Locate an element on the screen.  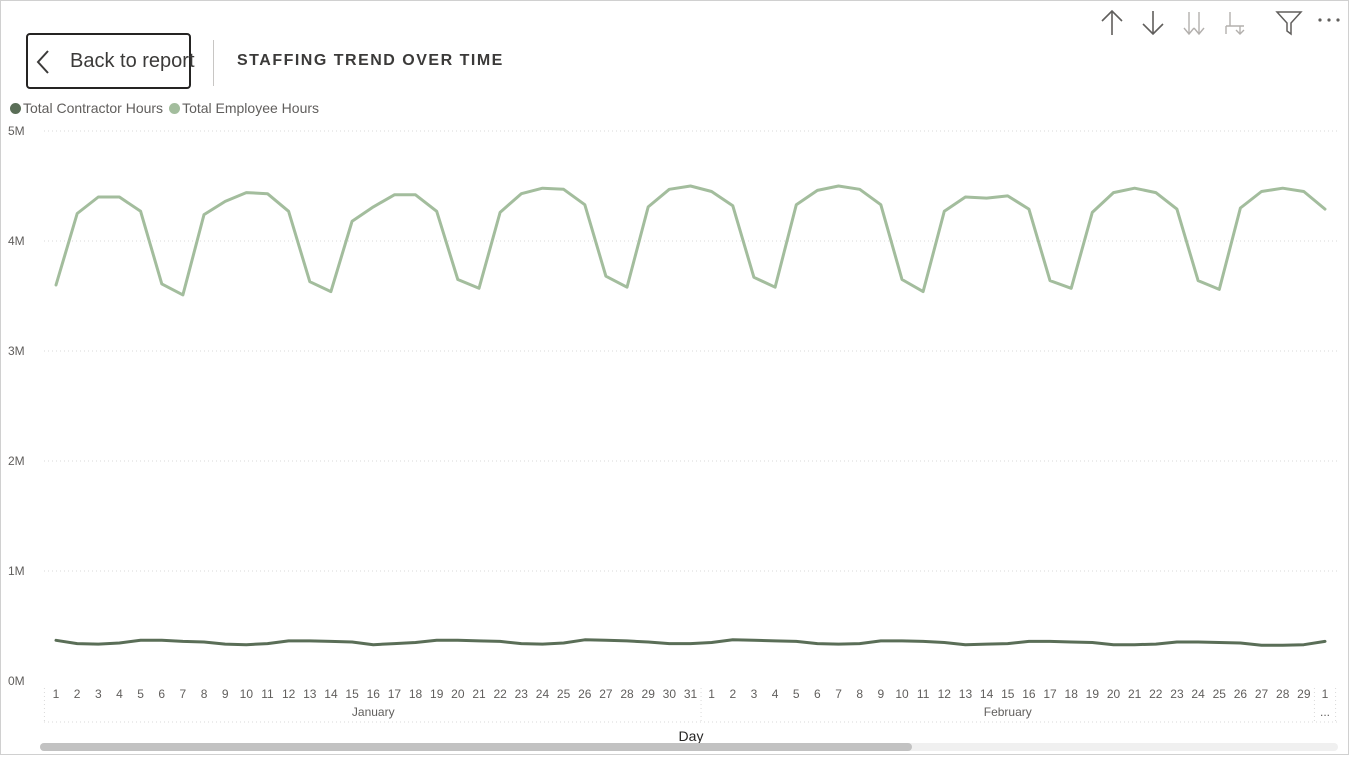
arrow-up-icon is located at coordinates (1112, 23).